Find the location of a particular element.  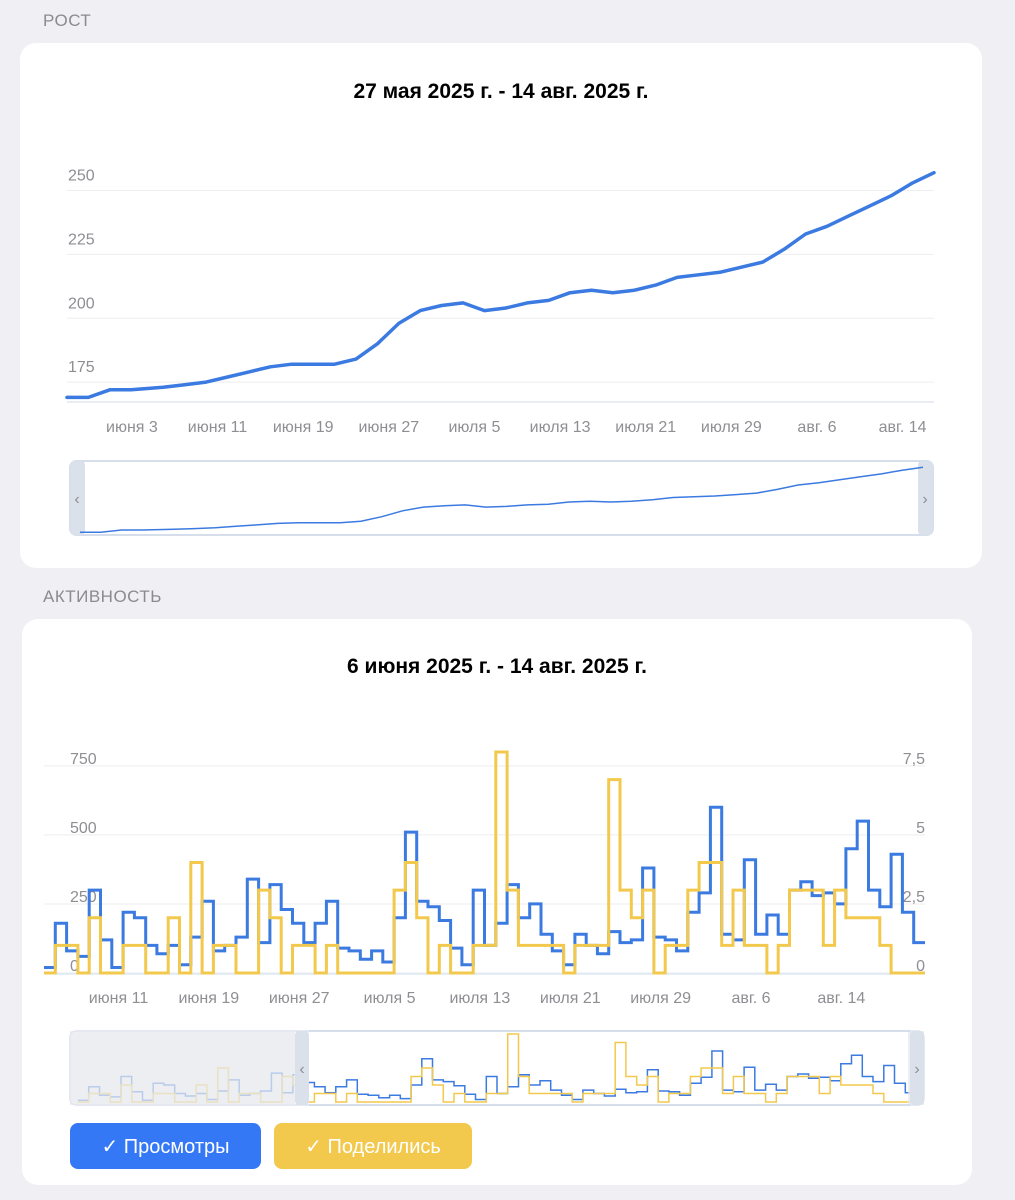

growth-x-tick-label: июня 19 is located at coordinates (303, 427).